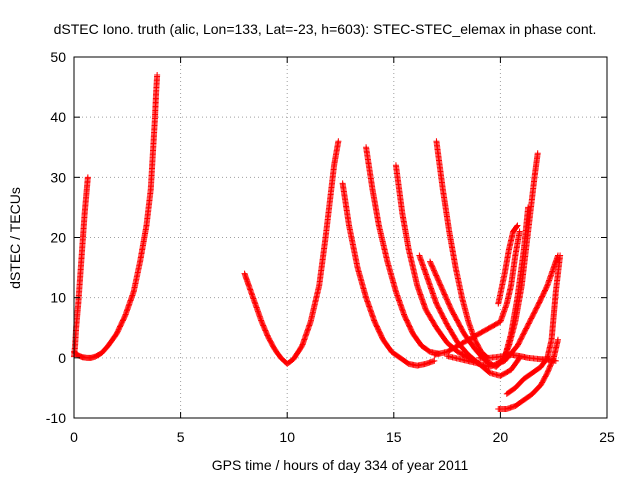  What do you see at coordinates (58, 298) in the screenshot?
I see `y-tick-label: 10` at bounding box center [58, 298].